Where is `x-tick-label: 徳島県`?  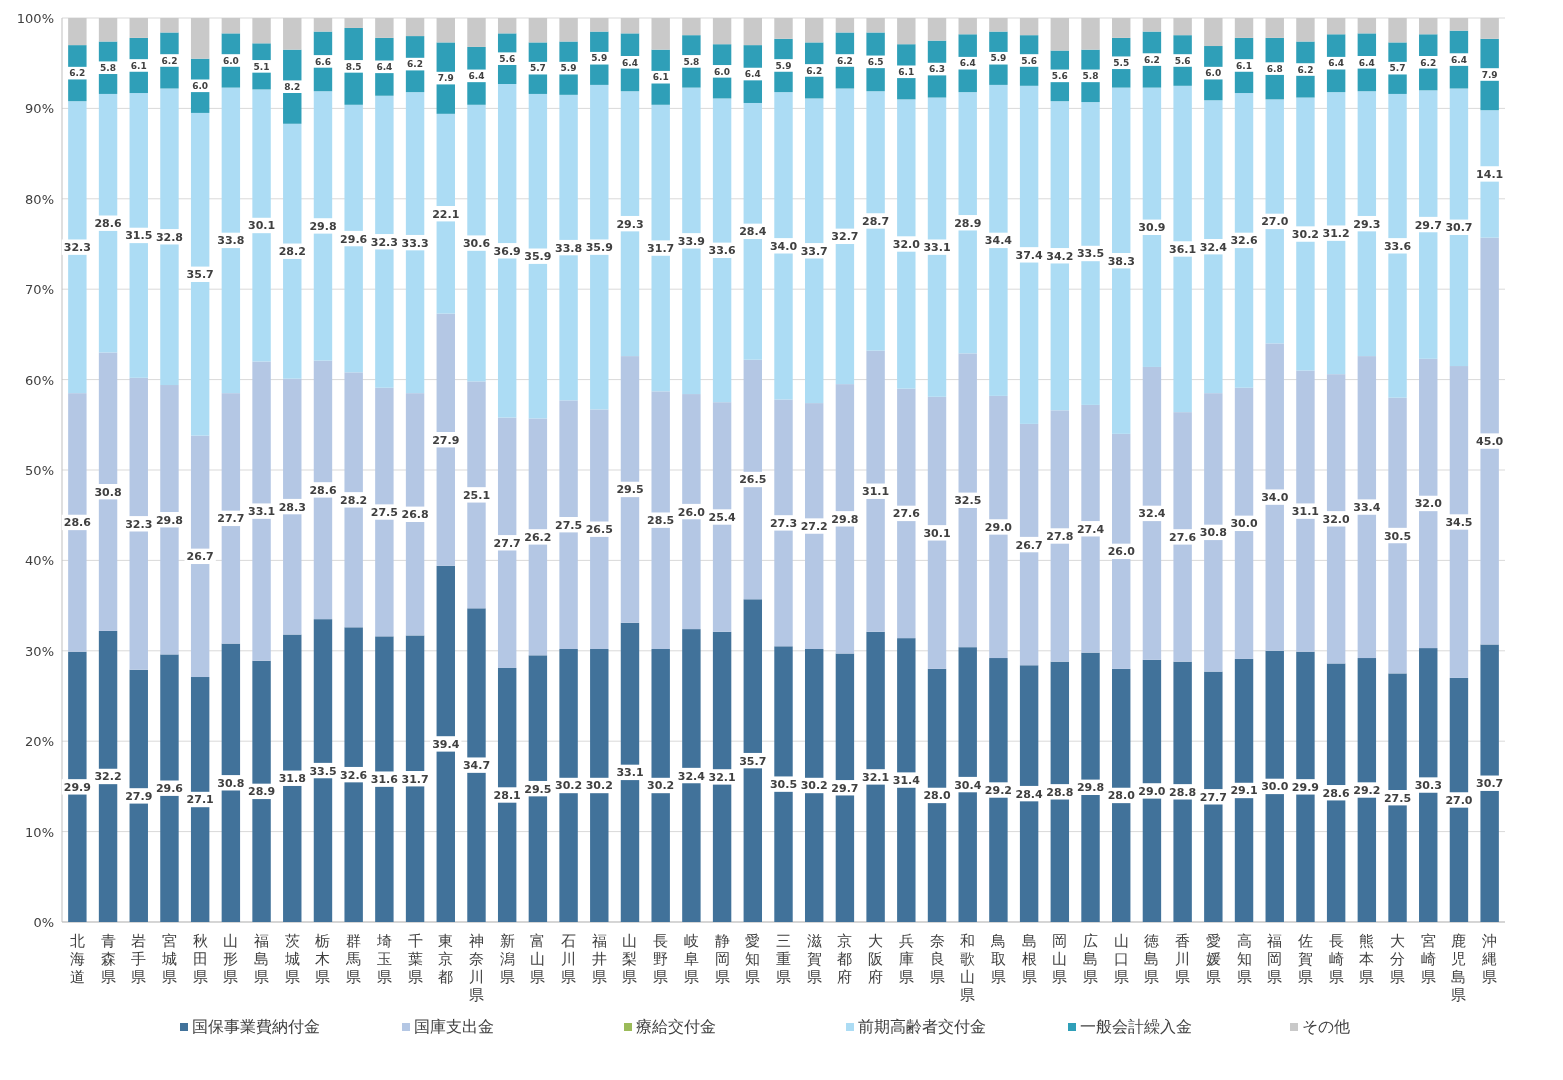 x-tick-label: 徳島県 is located at coordinates (1152, 959).